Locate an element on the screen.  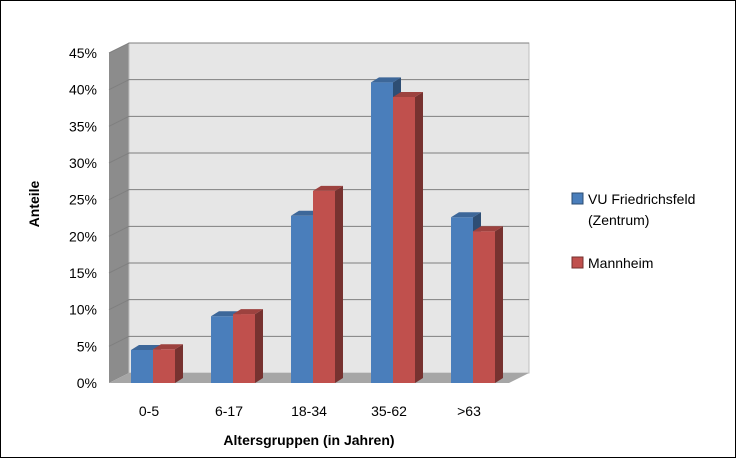
legend-label: (Zentrum) is located at coordinates (618, 220).